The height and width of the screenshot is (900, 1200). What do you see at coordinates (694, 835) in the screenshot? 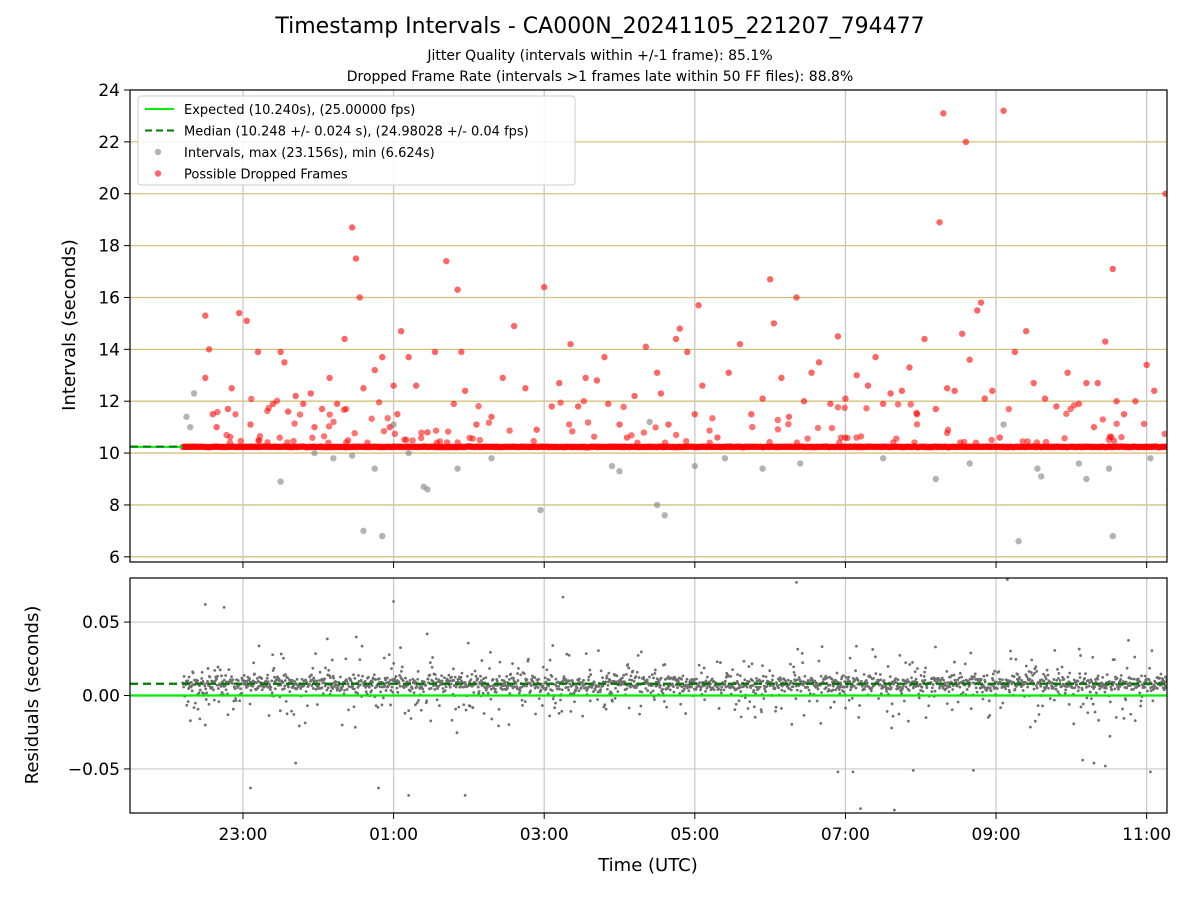
I see `x-tick-label: 05:00` at bounding box center [694, 835].